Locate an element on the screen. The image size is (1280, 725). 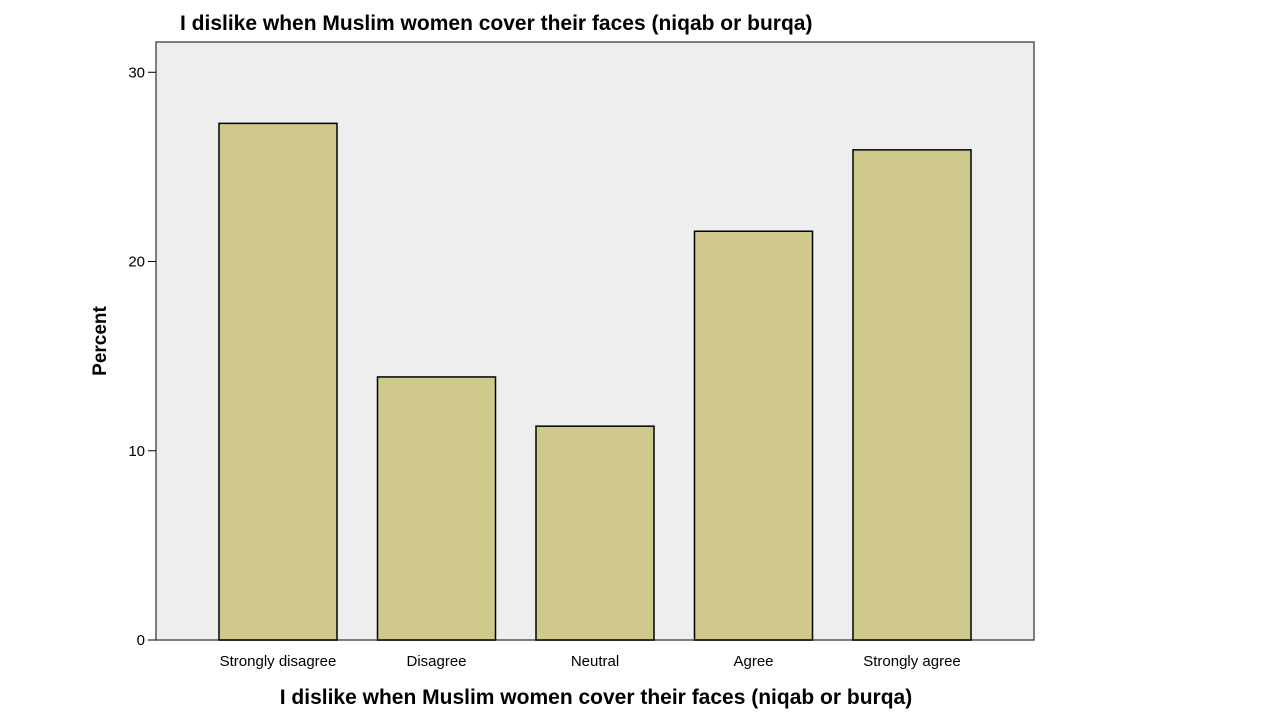
y-axis-label: Percent is located at coordinates (100, 340).